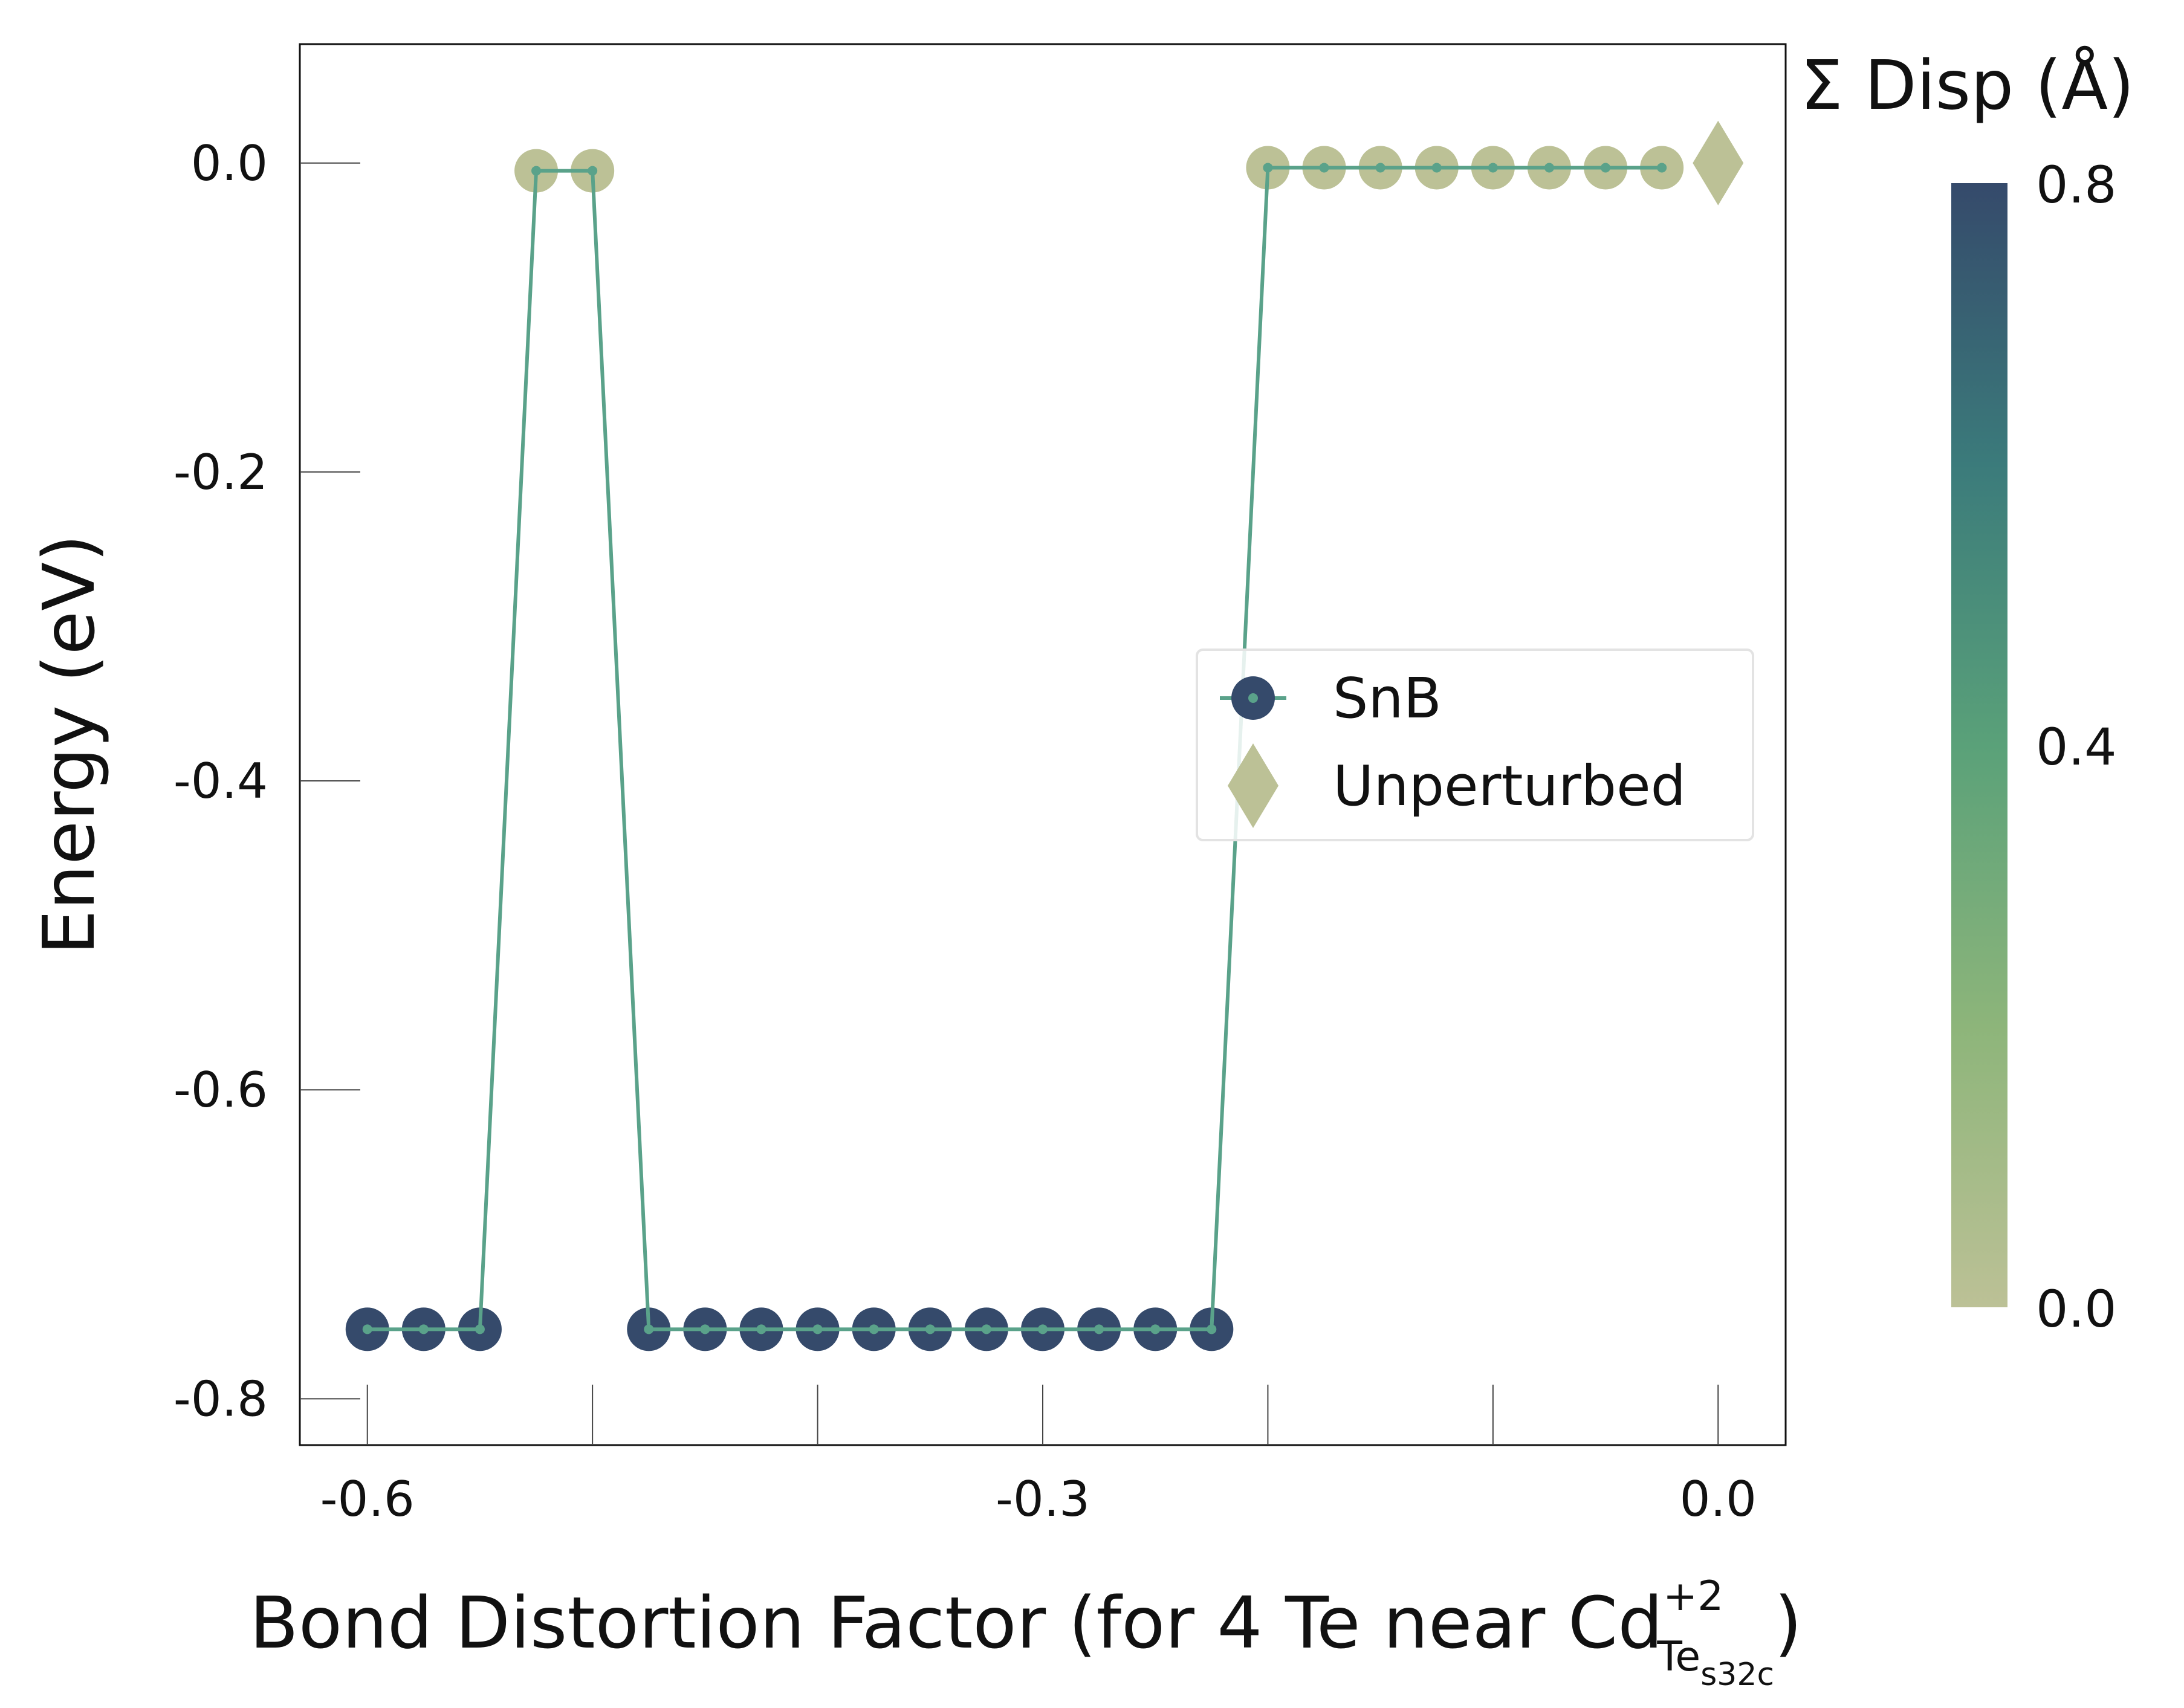 Image resolution: width=2184 pixels, height=1708 pixels. I want to click on colorbar-title: Σ Disp (Å), so click(1967, 85).